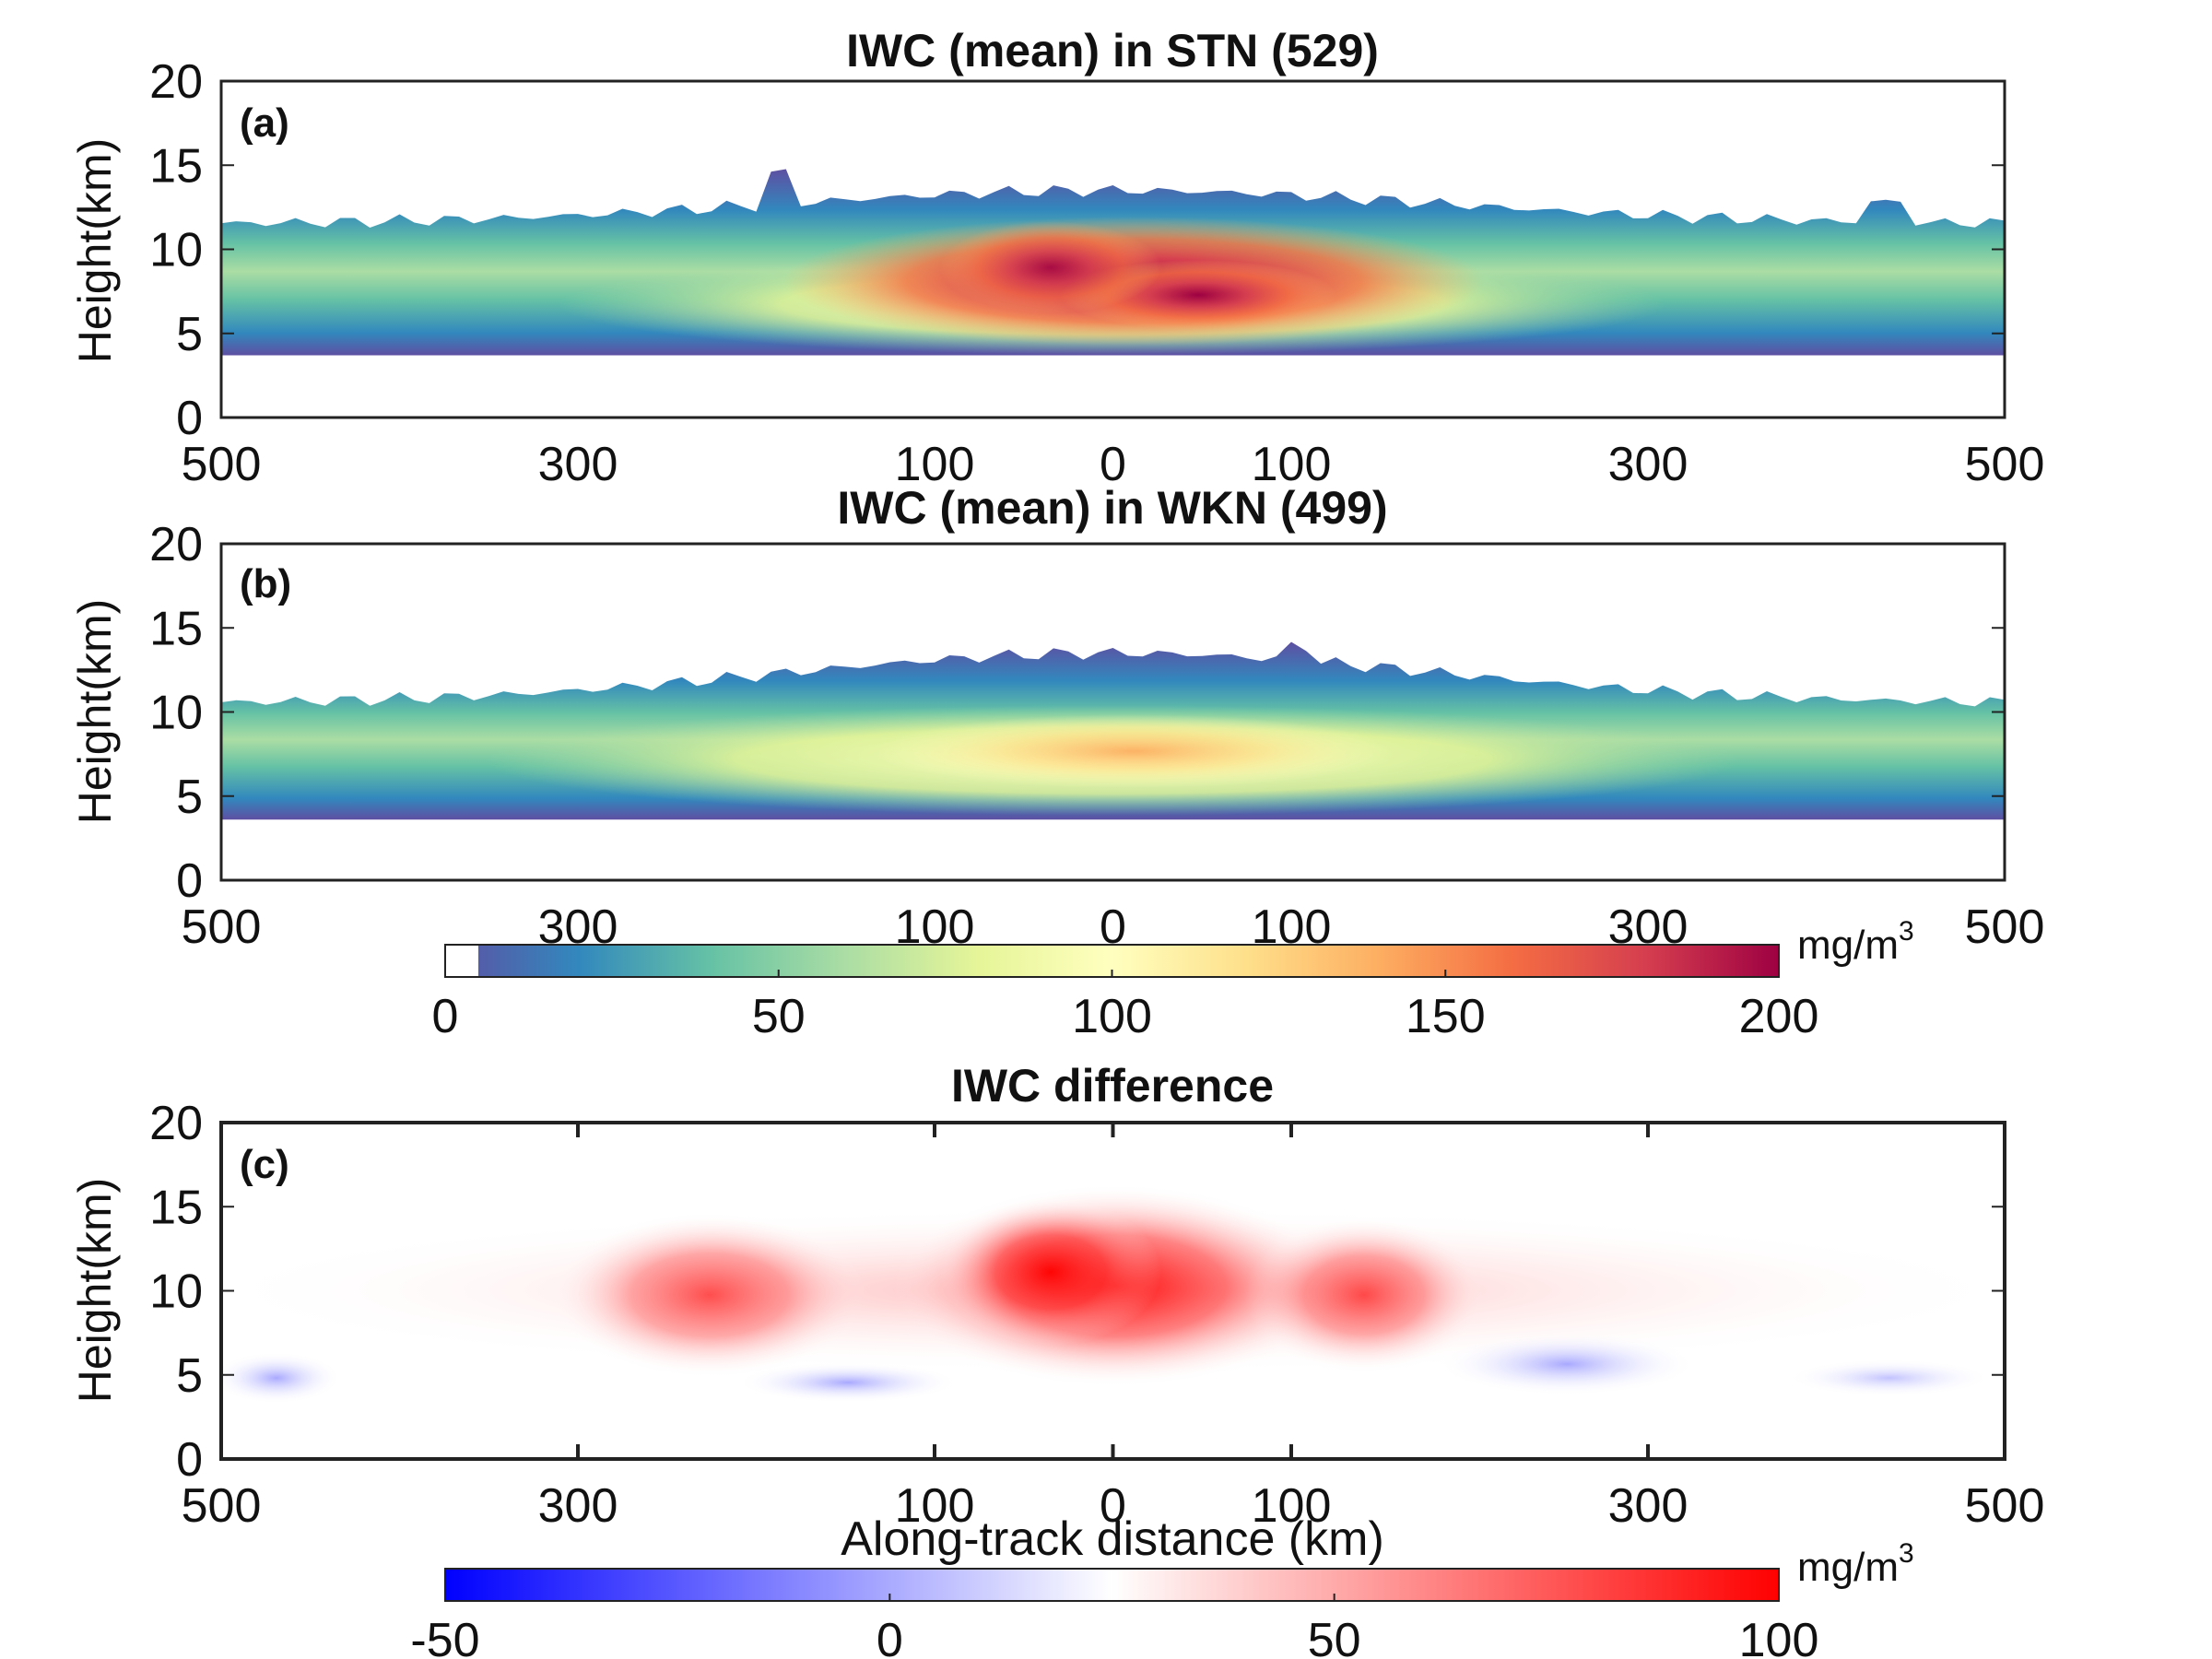 The width and height of the screenshot is (2212, 1659). What do you see at coordinates (1364, 1295) in the screenshot?
I see `panel-c-red-right` at bounding box center [1364, 1295].